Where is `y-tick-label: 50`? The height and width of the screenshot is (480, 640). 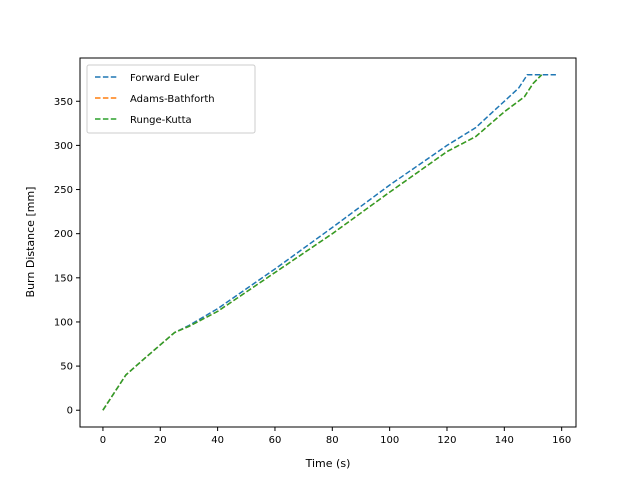 y-tick-label: 50 is located at coordinates (66, 367).